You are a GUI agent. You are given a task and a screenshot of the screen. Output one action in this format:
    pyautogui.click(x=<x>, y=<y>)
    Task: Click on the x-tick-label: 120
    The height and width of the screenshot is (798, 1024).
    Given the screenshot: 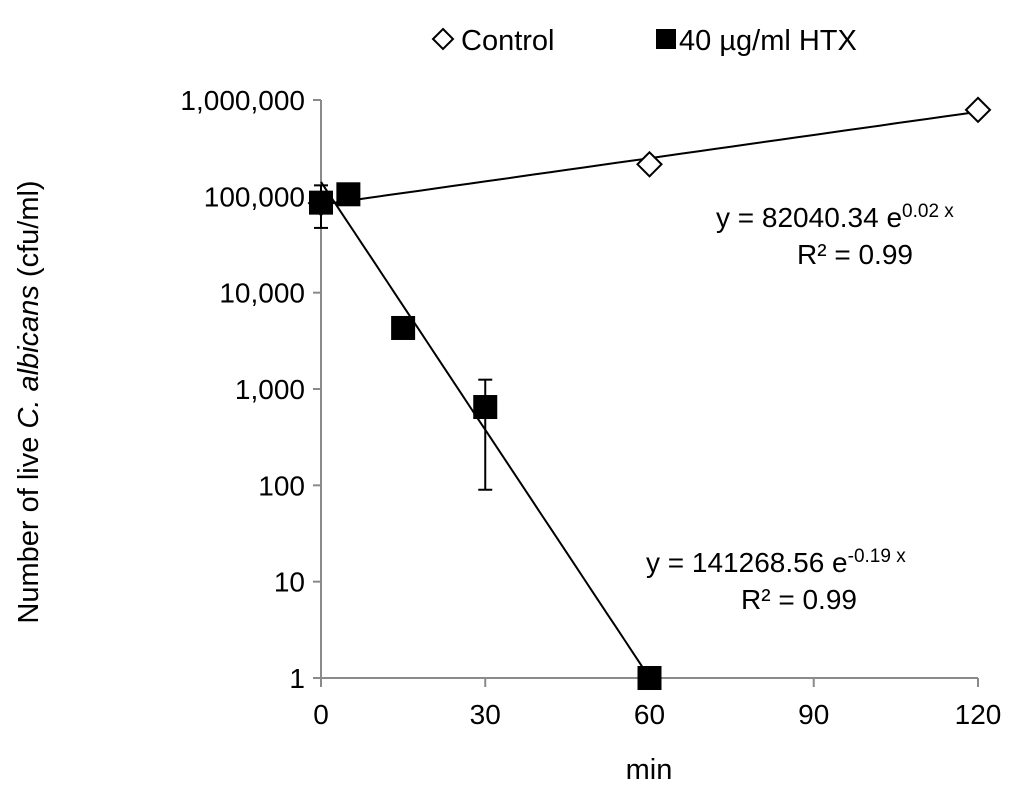 What is the action you would take?
    pyautogui.click(x=978, y=714)
    